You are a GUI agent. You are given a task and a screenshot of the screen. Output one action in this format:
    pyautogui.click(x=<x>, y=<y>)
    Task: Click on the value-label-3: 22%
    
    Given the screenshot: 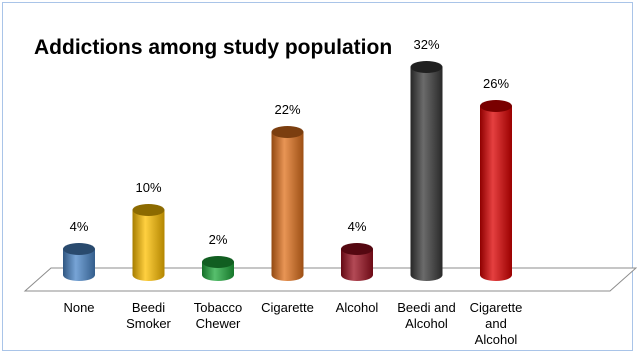 What is the action you would take?
    pyautogui.click(x=287, y=109)
    